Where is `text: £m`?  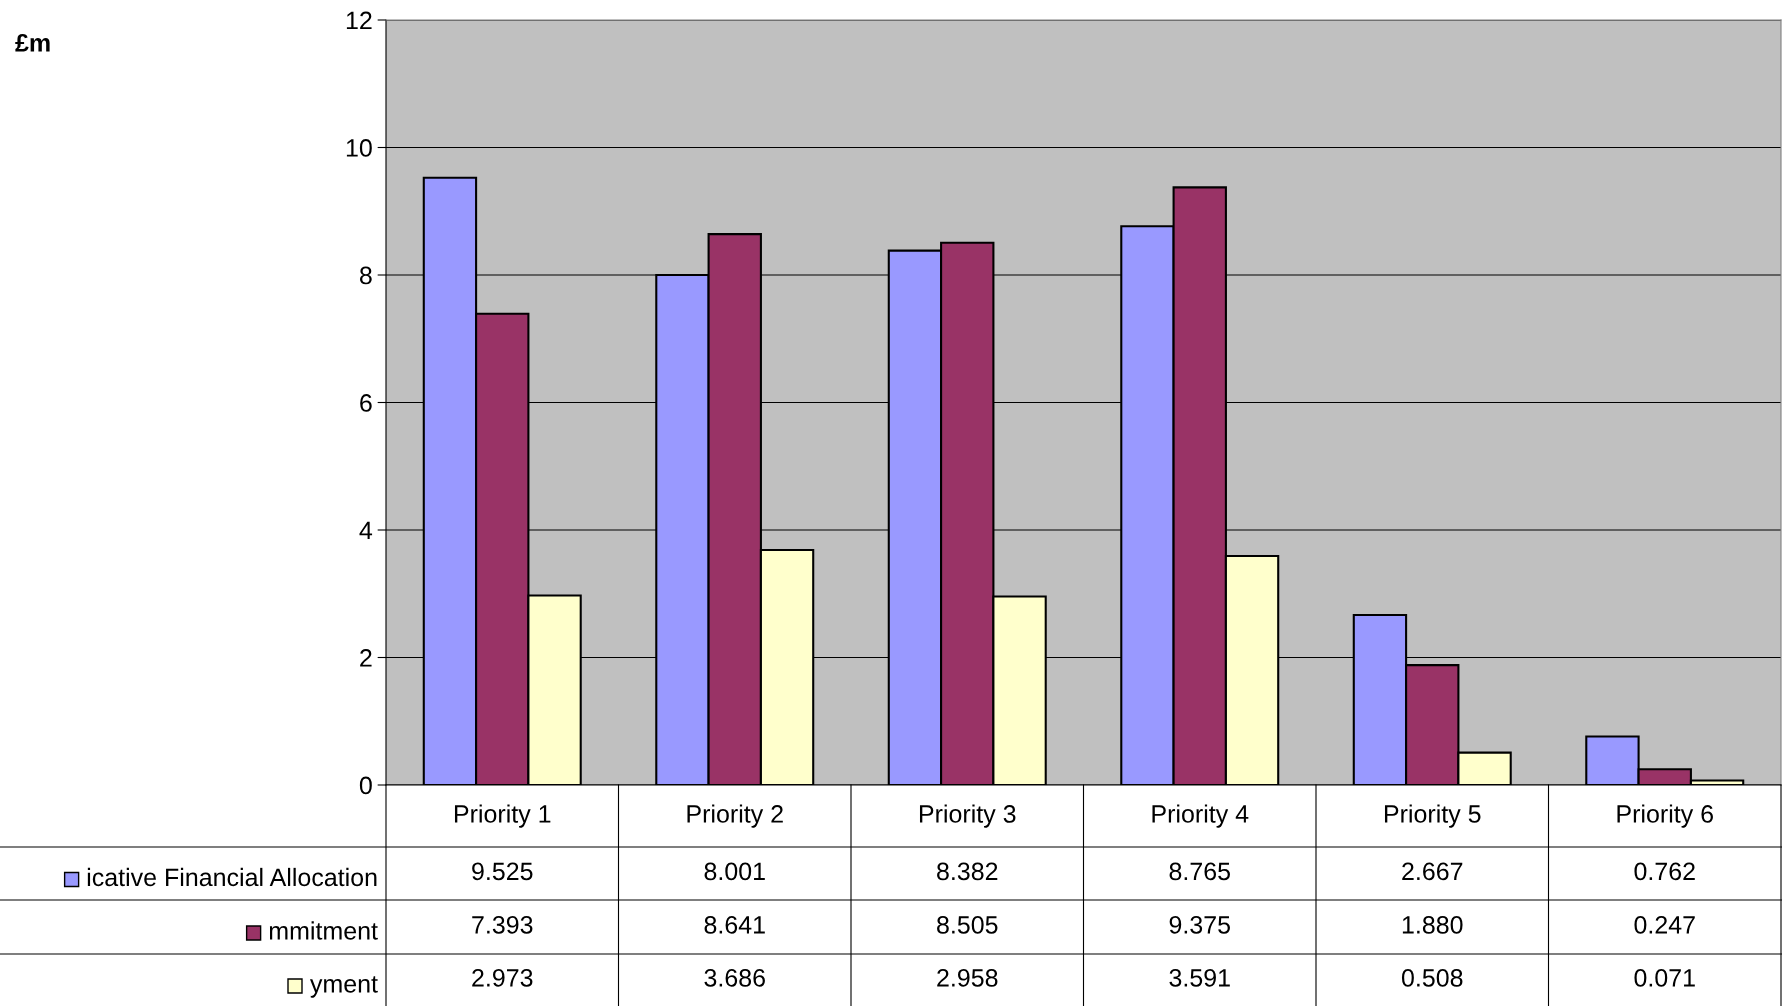 text: £m is located at coordinates (32, 43).